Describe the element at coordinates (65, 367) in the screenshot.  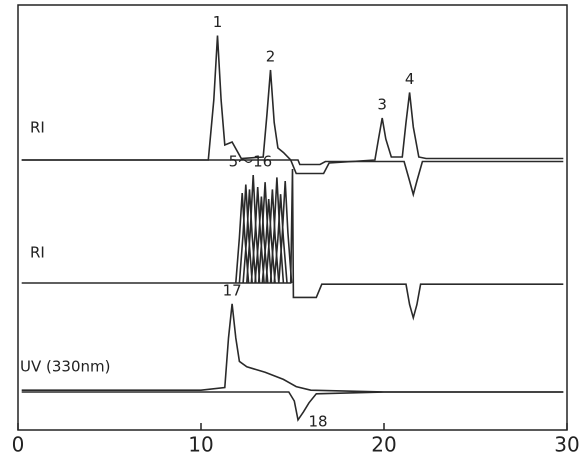
I see `panel-label: UV (330nm)` at that location.